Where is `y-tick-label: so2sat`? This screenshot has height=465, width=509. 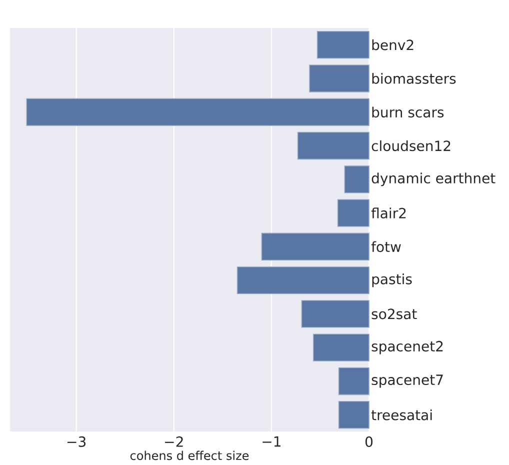
y-tick-label: so2sat is located at coordinates (394, 314).